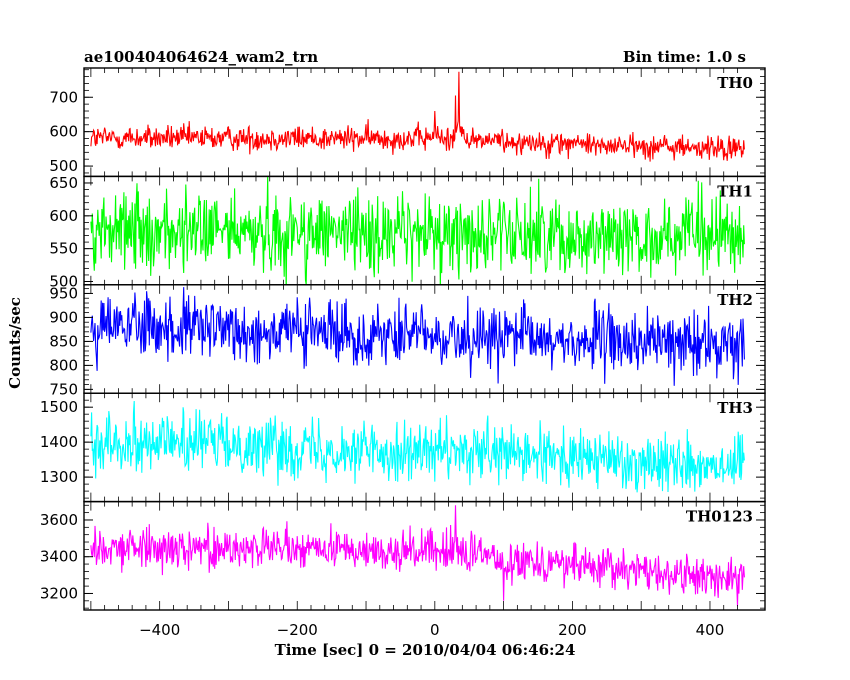 The height and width of the screenshot is (680, 850). I want to click on panel-th1: 500 550 600 650 TH1, so click(407, 232).